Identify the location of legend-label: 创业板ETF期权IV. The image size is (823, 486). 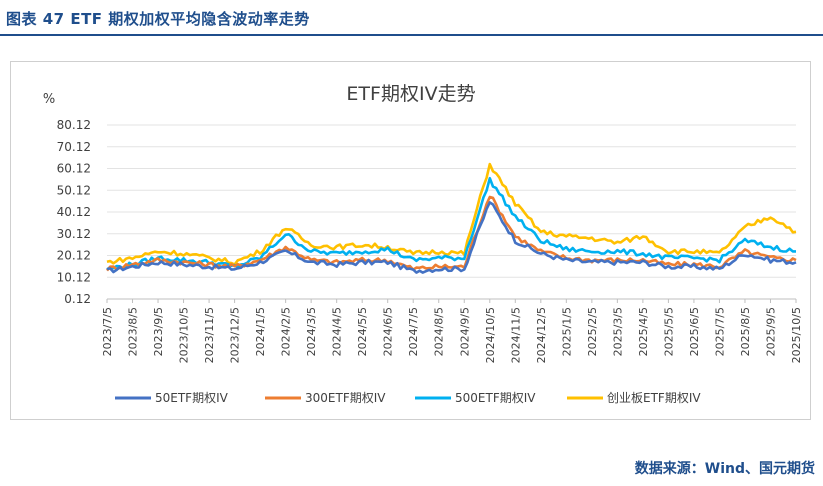
(654, 398).